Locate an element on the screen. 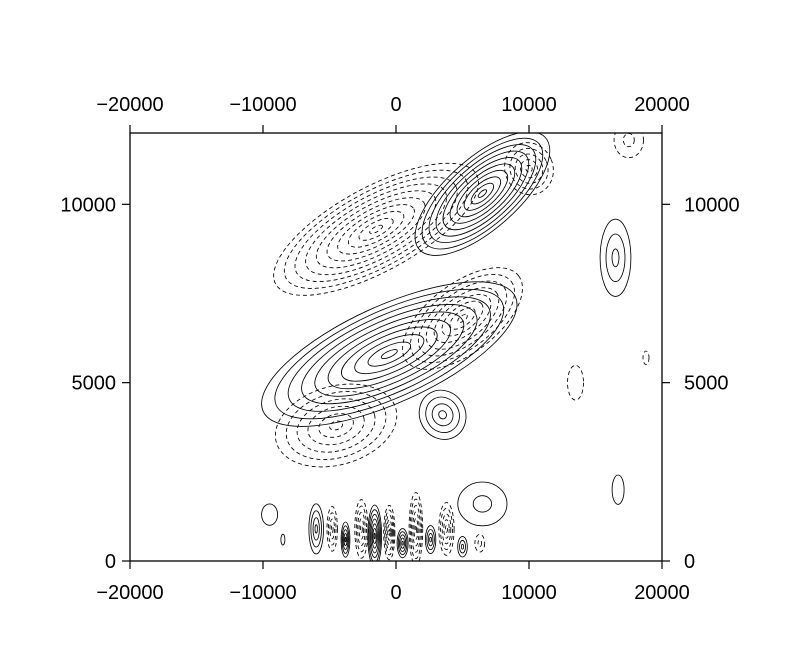  x-tick-label-bottom-1: −10000 is located at coordinates (262, 593).